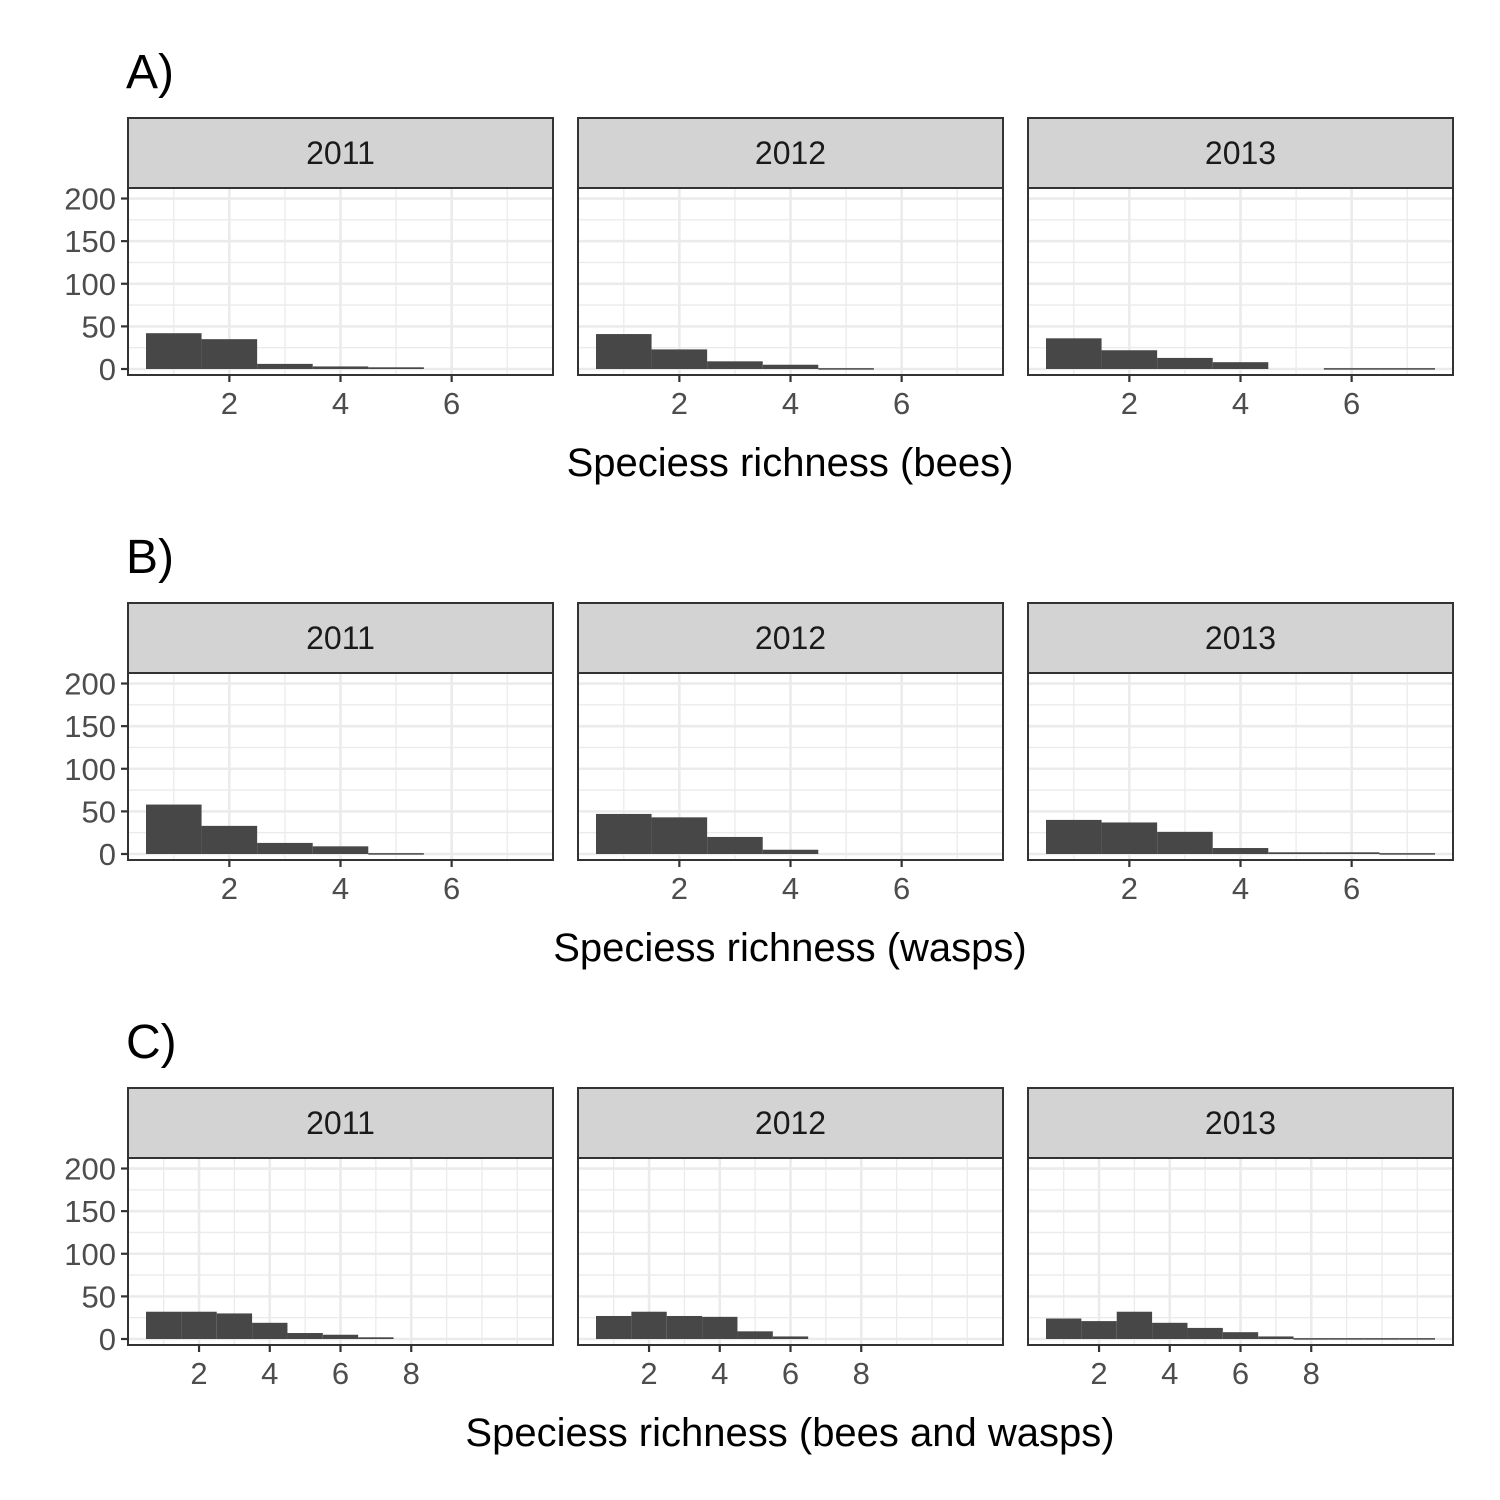 This screenshot has height=1500, width=1500. What do you see at coordinates (861, 1373) in the screenshot?
I see `x-tick-label: 8` at bounding box center [861, 1373].